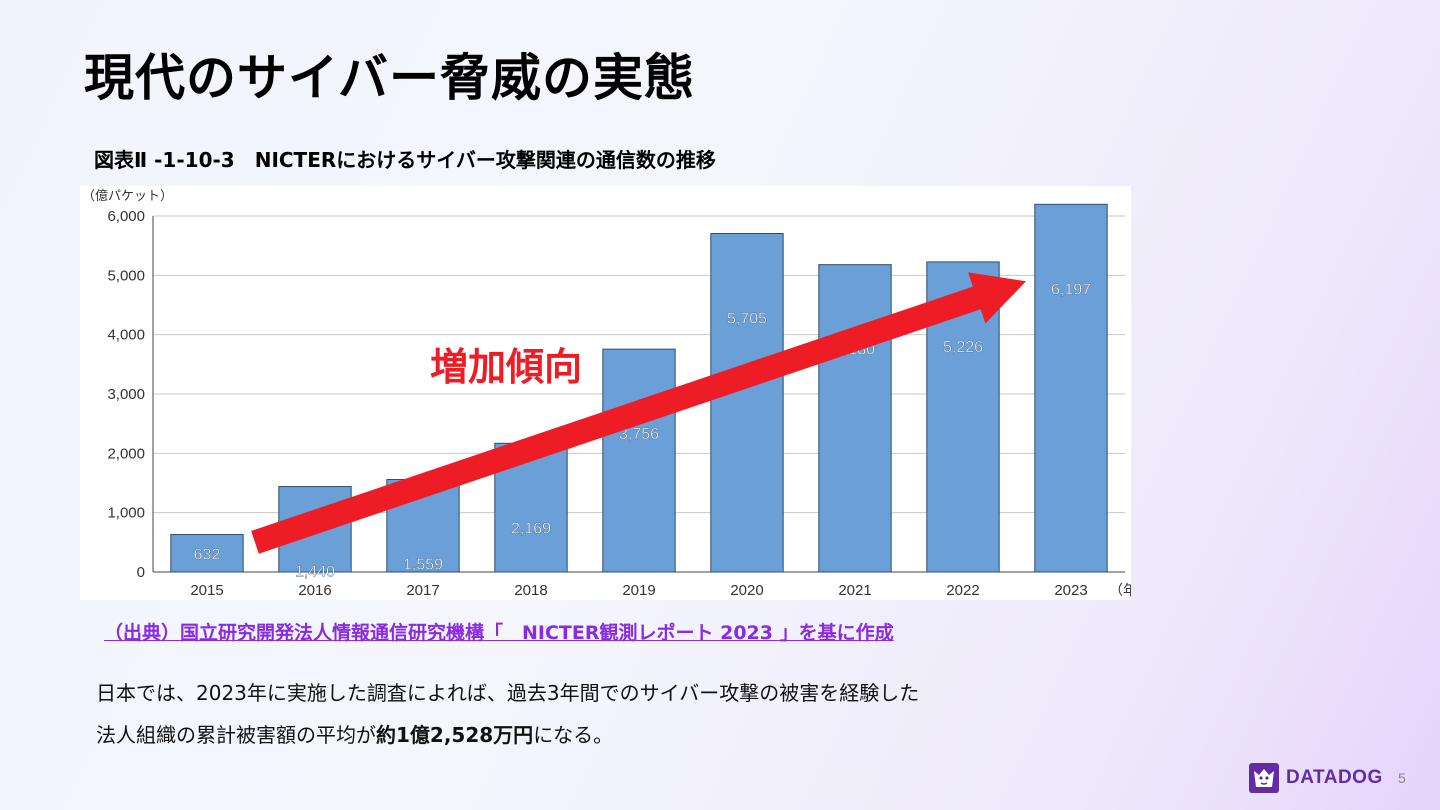 This screenshot has height=810, width=1440. Describe the element at coordinates (315, 572) in the screenshot. I see `value-label: 1,440` at that location.